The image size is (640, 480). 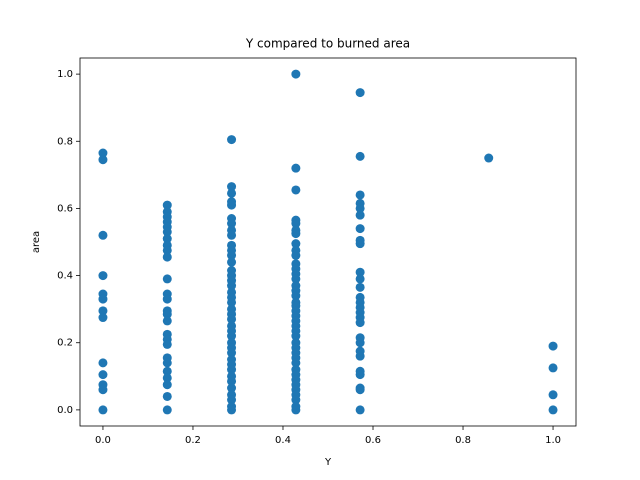 I want to click on x-tick-label: 0.0, so click(x=103, y=440).